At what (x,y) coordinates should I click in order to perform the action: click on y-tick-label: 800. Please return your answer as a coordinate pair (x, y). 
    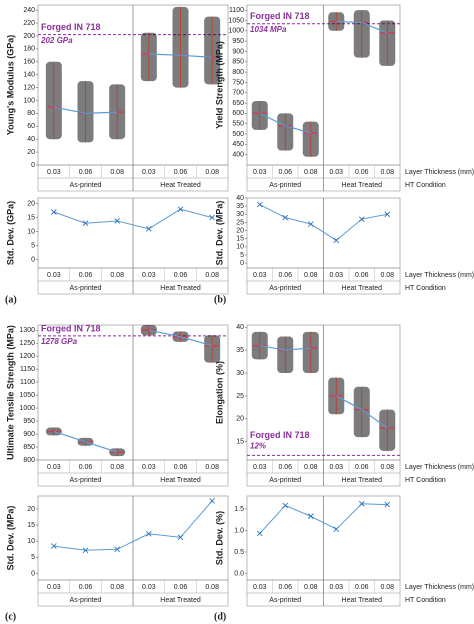
    Looking at the image, I should click on (29, 460).